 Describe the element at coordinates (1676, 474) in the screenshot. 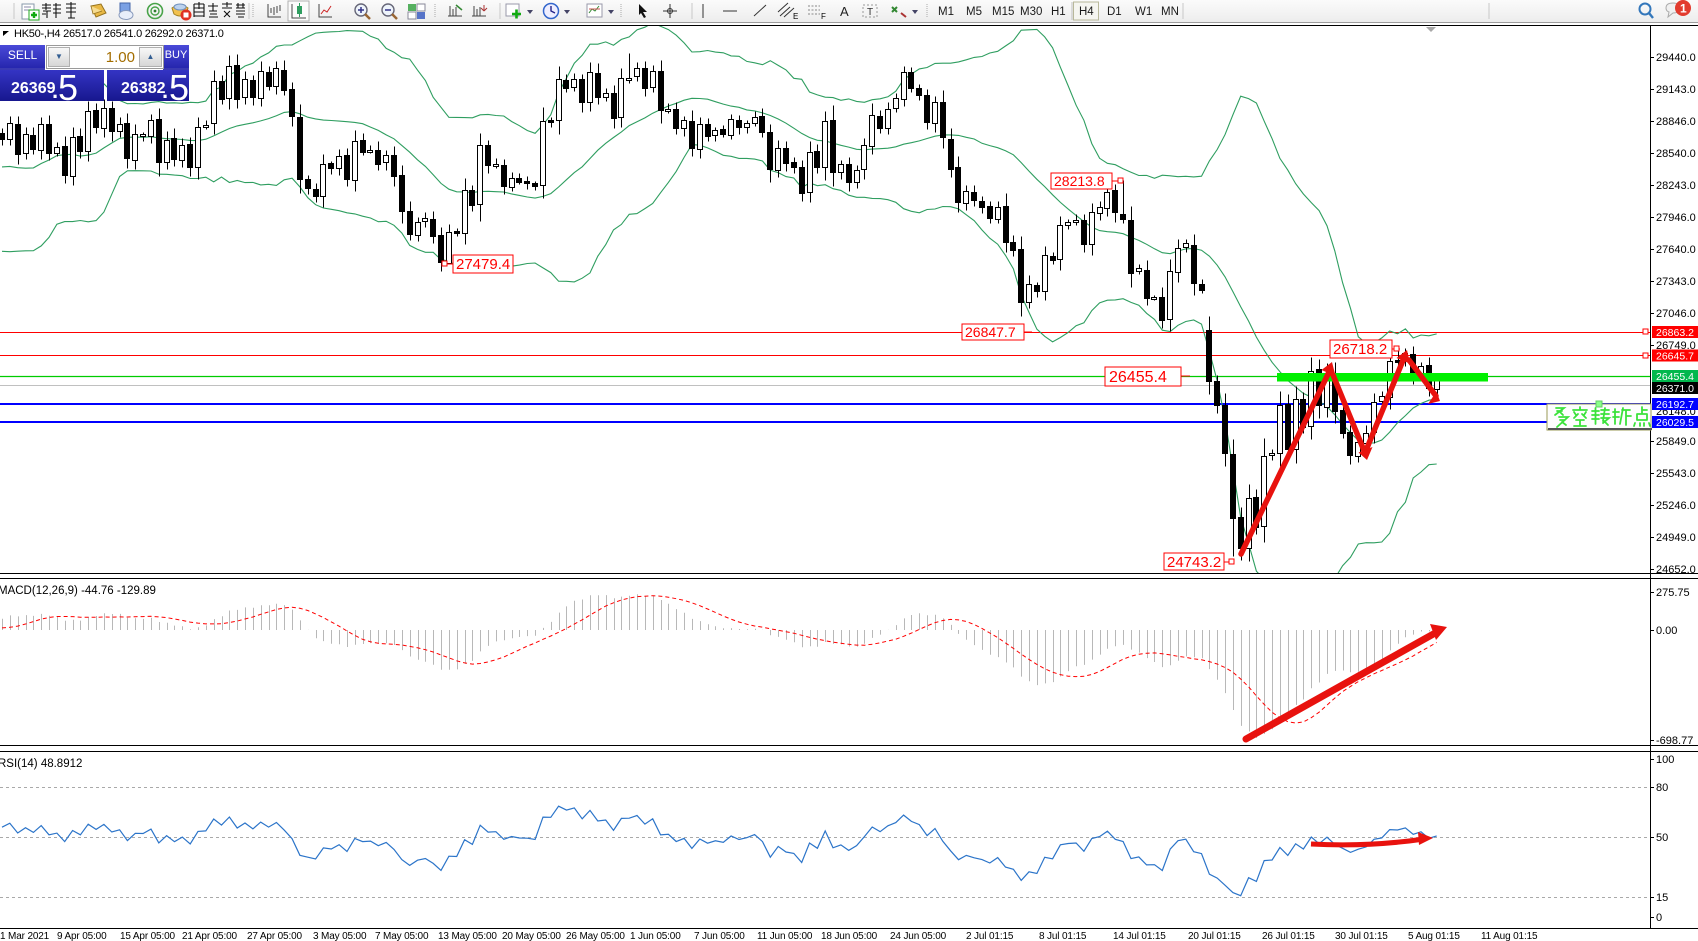

I see `svg-text: 25543.0` at that location.